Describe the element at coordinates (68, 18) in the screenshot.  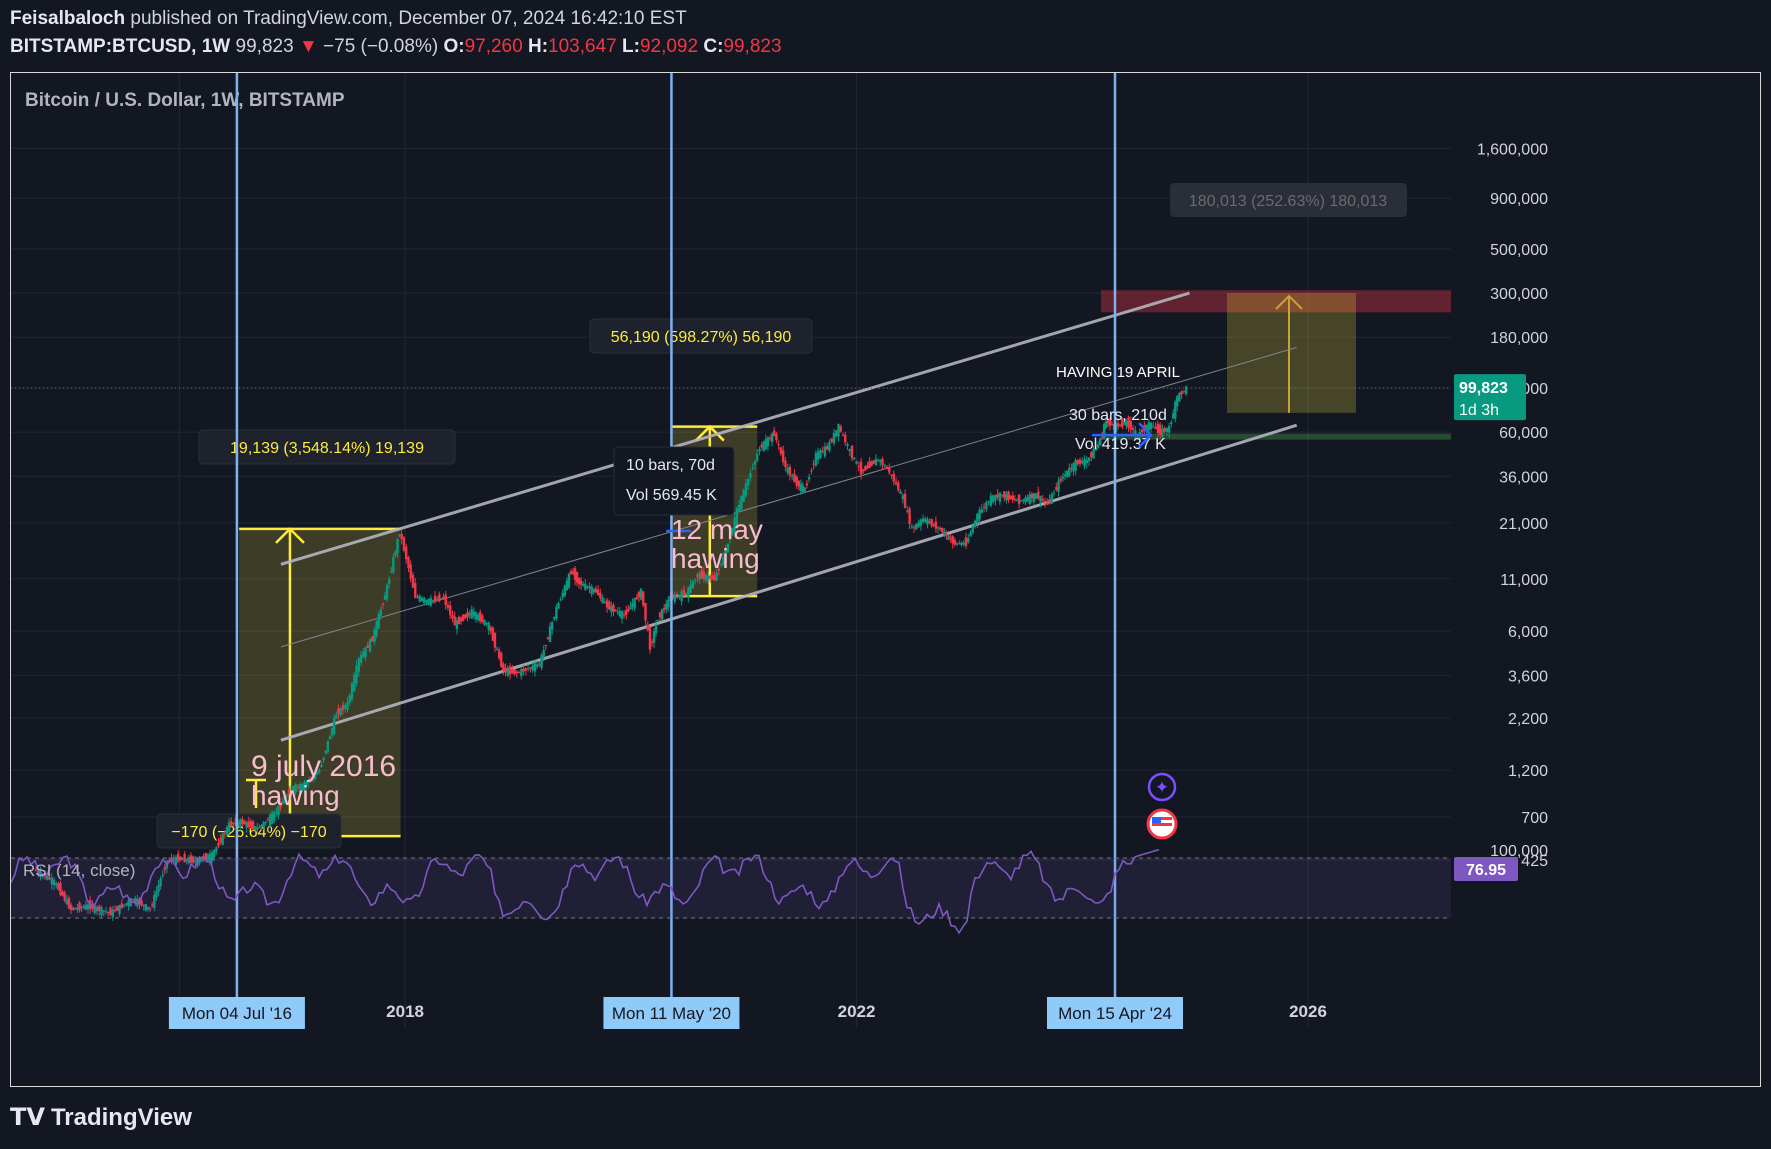
I see `author-name: Feisalbaloch` at that location.